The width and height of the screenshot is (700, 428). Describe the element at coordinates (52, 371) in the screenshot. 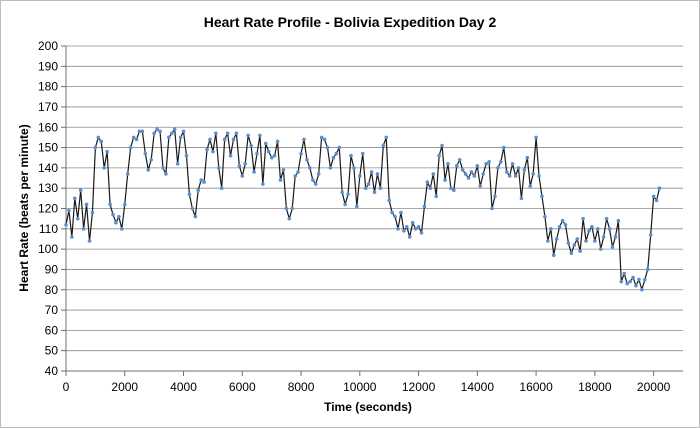

I see `y-tick-label: 40` at that location.